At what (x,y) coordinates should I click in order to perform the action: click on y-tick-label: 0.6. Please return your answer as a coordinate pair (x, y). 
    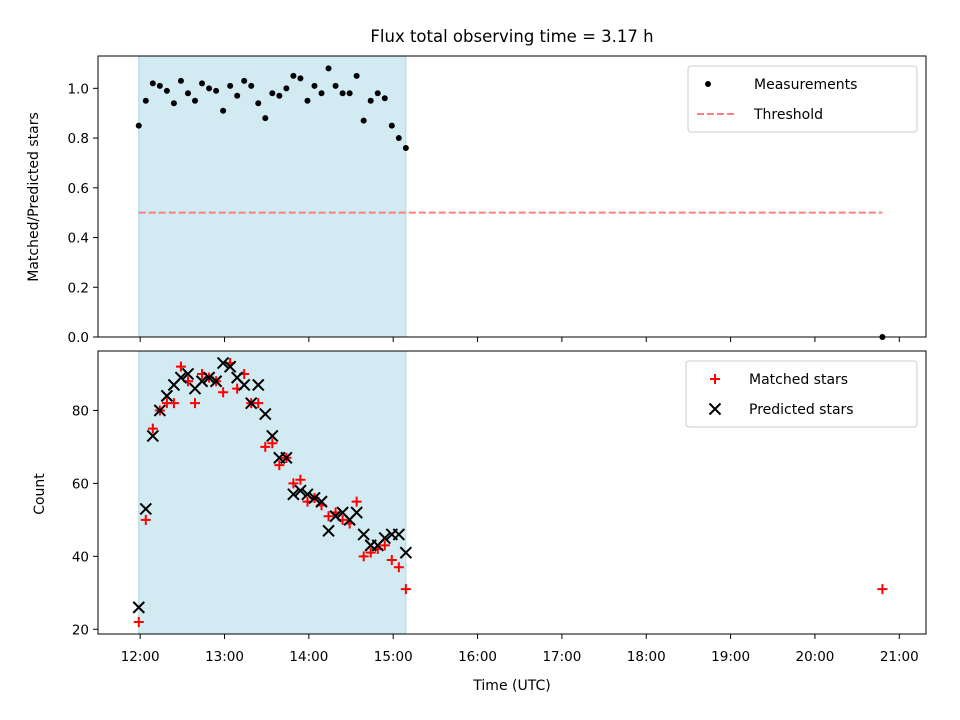
    Looking at the image, I should click on (78, 189).